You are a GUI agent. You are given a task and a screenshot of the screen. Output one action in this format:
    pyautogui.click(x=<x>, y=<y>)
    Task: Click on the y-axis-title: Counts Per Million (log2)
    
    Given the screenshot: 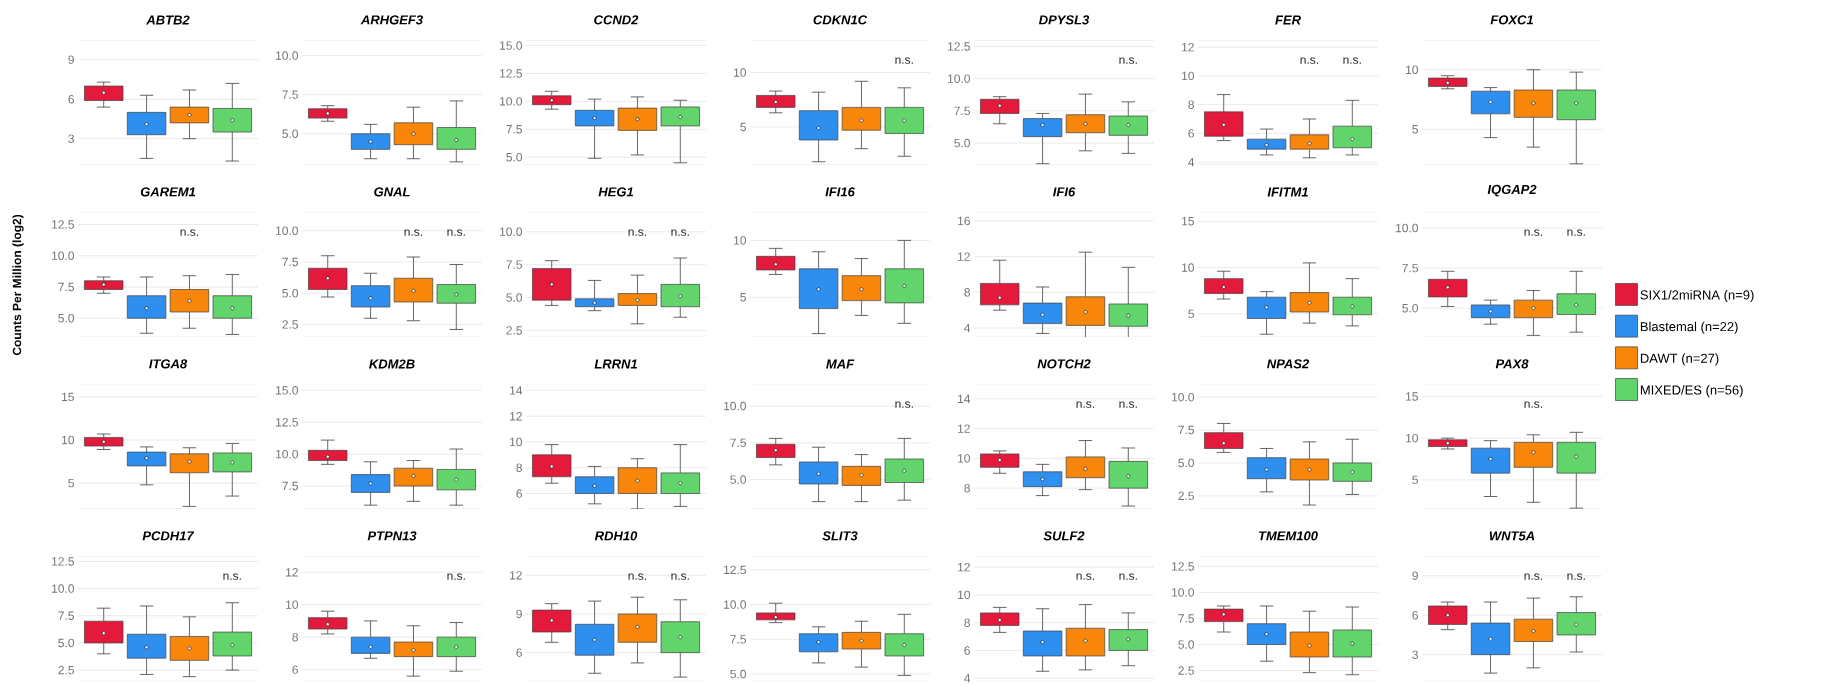 What is the action you would take?
    pyautogui.click(x=18, y=285)
    